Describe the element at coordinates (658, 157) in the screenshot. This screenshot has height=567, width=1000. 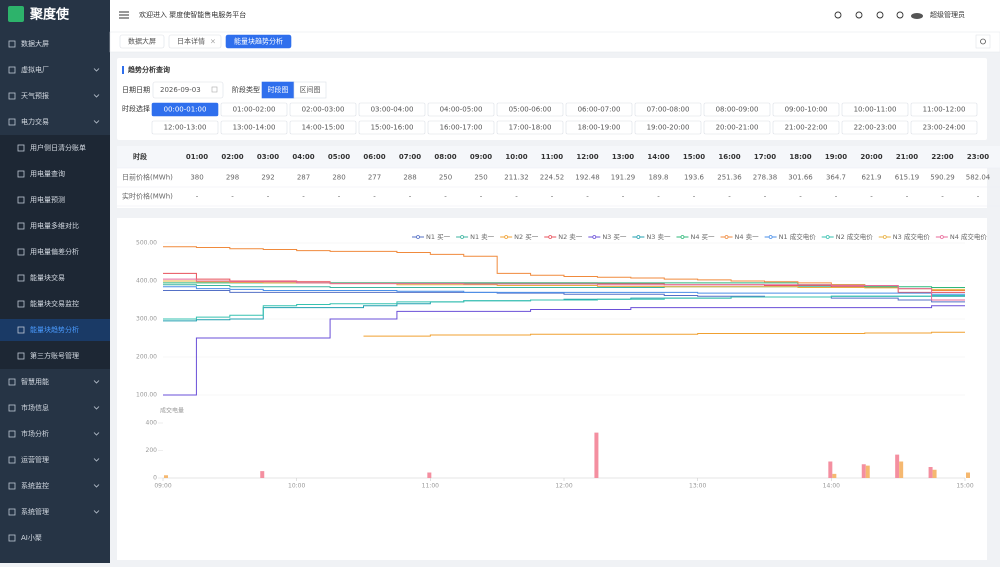
I see `table-header-cell: 14:00` at that location.